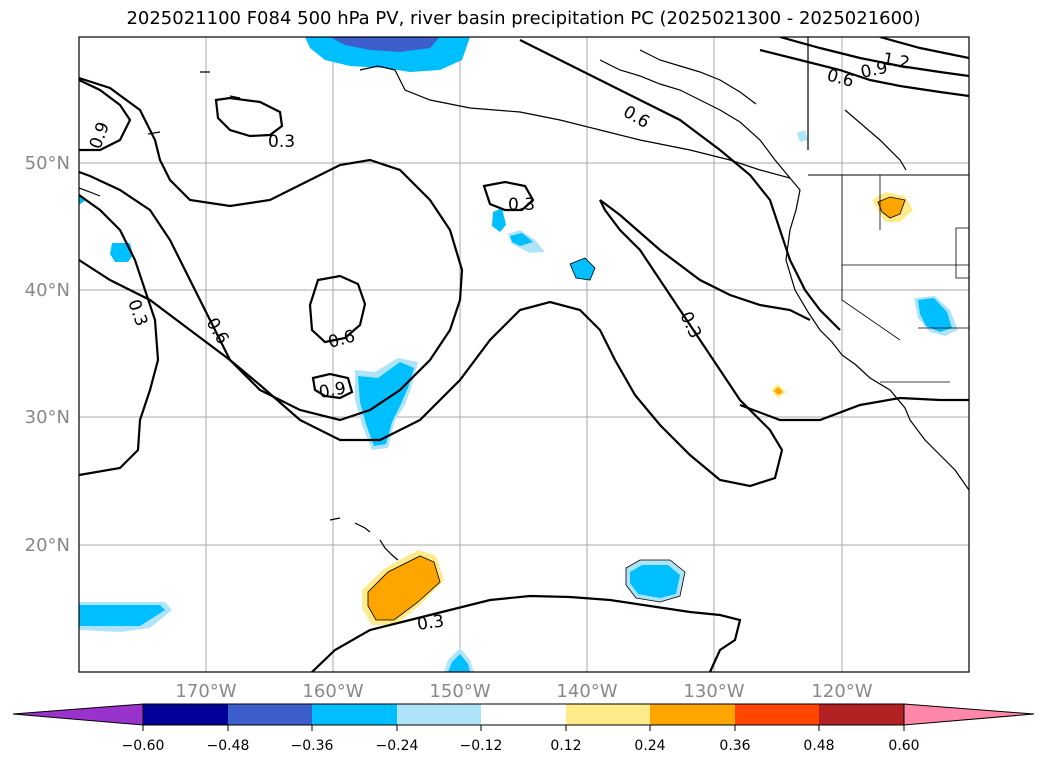 The image size is (1047, 765). What do you see at coordinates (47, 290) in the screenshot?
I see `lat-label: 40°N` at bounding box center [47, 290].